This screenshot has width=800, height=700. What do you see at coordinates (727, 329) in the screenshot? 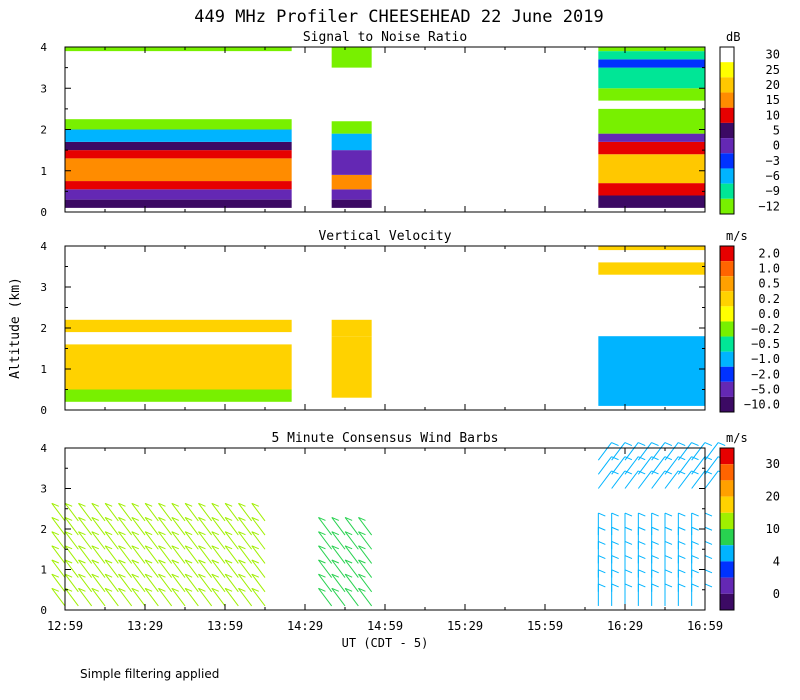
I see `colorbar-frame` at bounding box center [727, 329].